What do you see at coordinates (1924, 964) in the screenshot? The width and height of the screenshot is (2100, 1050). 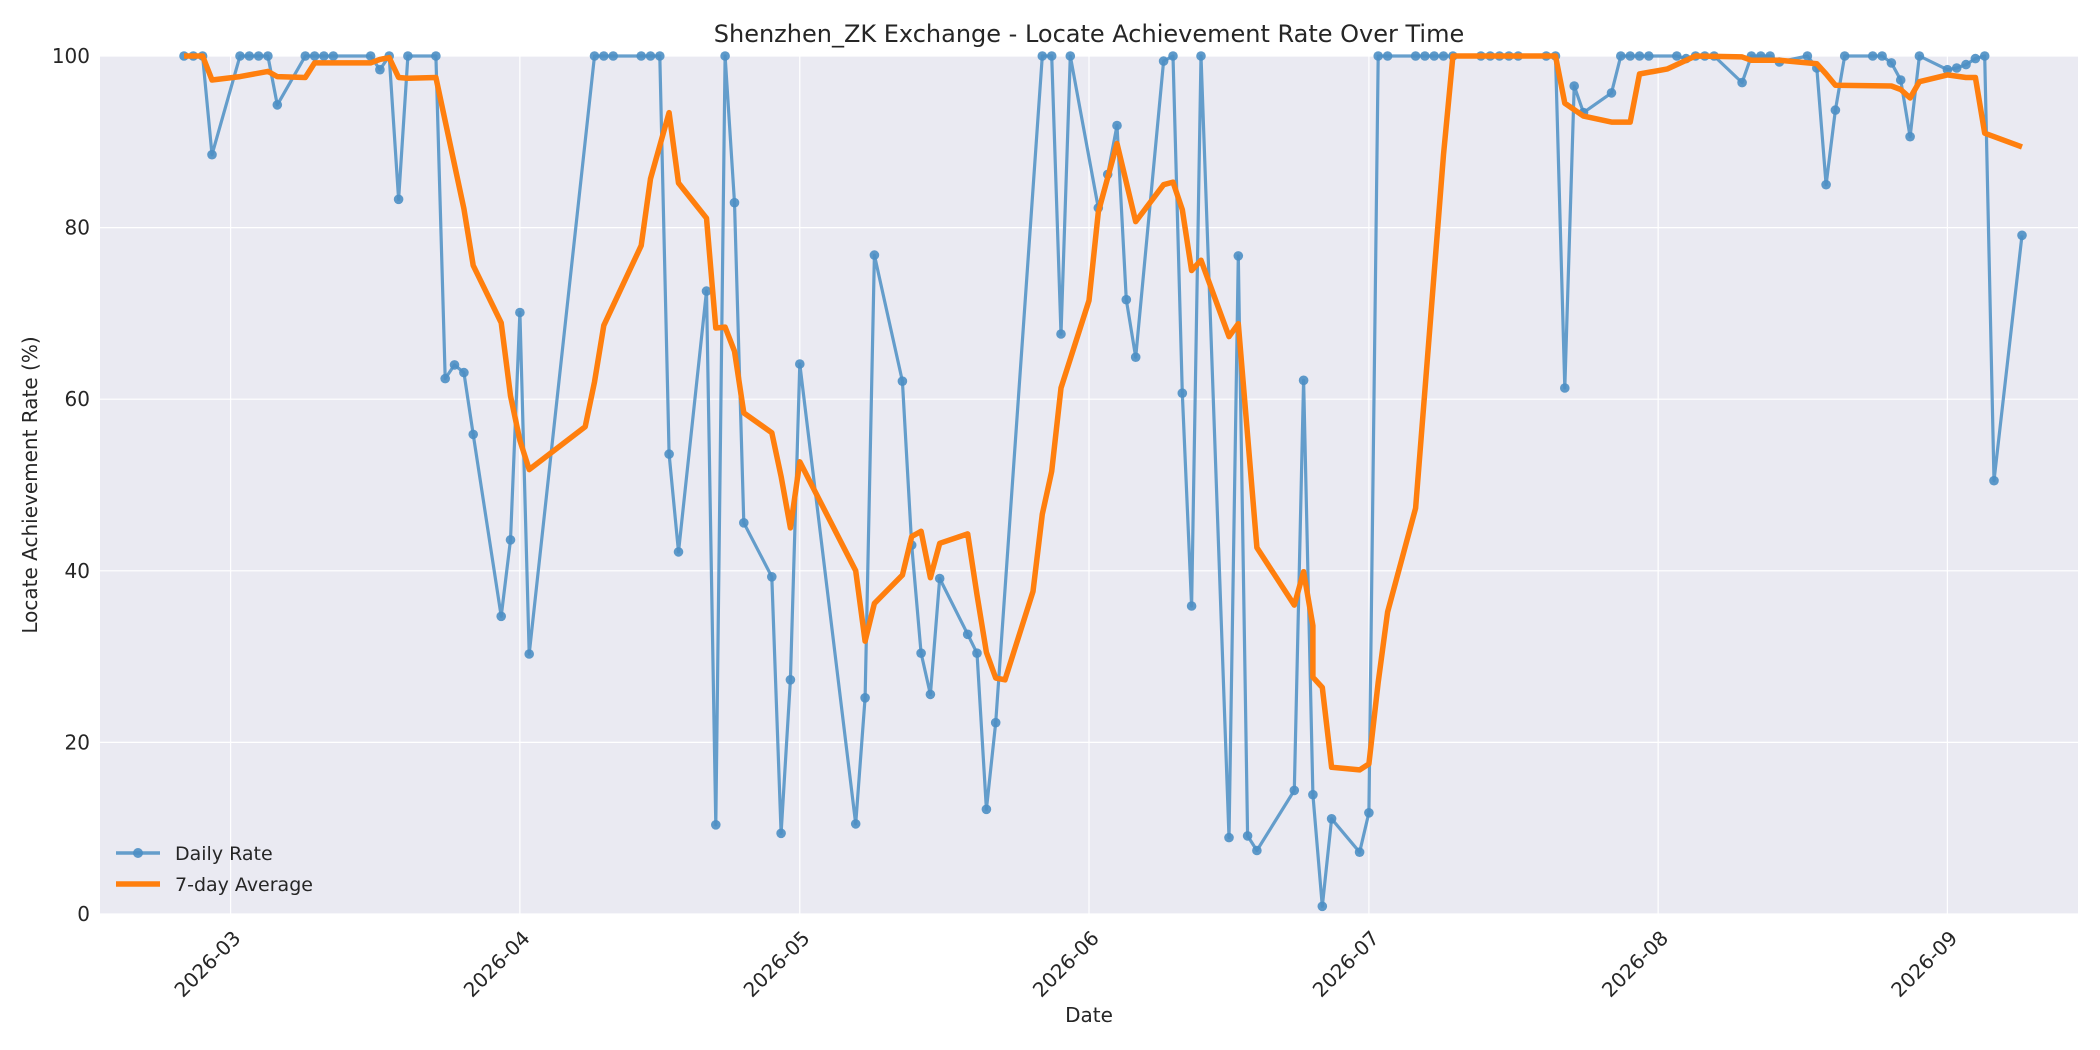 I see `x-tick-label: 2026-09` at bounding box center [1924, 964].